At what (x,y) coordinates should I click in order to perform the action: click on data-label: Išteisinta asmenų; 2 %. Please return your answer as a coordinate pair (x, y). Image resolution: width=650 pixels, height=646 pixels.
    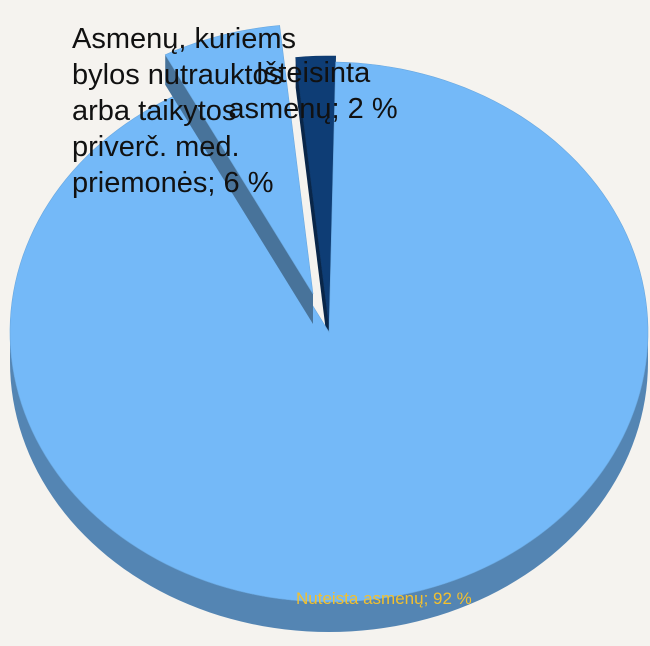
    Looking at the image, I should click on (313, 91).